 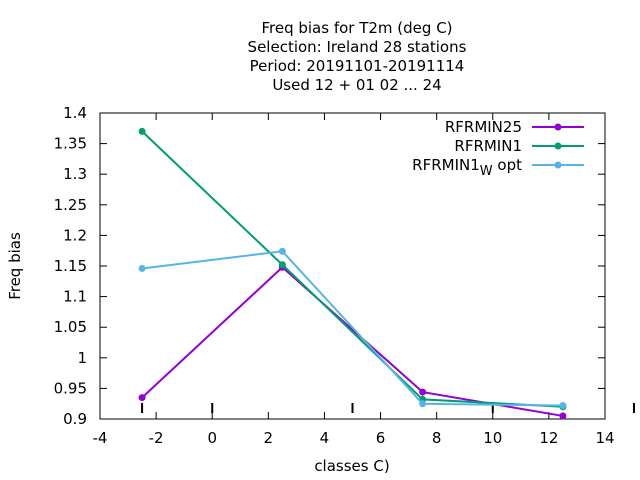 What do you see at coordinates (70, 144) in the screenshot?
I see `y-tick-label: 1.35` at bounding box center [70, 144].